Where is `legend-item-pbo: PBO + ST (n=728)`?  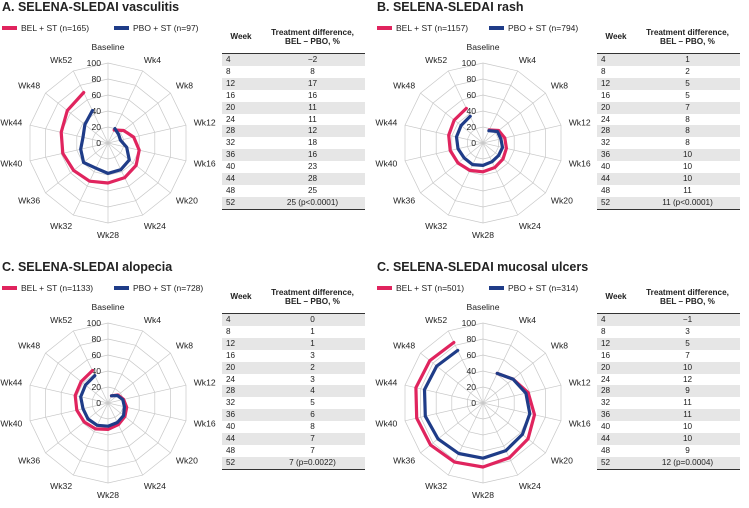
legend-item-pbo: PBO + ST (n=728) is located at coordinates (158, 288).